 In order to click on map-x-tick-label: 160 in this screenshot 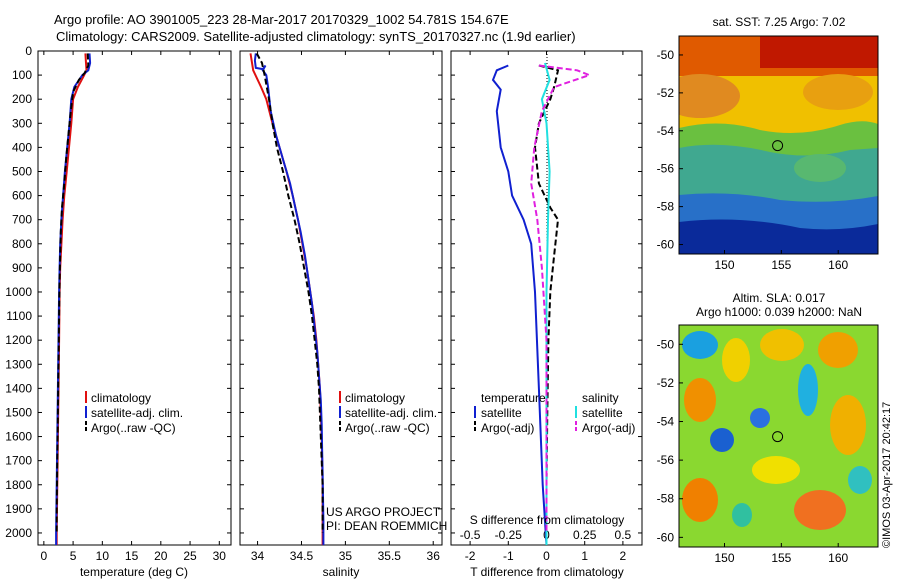, I will do `click(838, 558)`.